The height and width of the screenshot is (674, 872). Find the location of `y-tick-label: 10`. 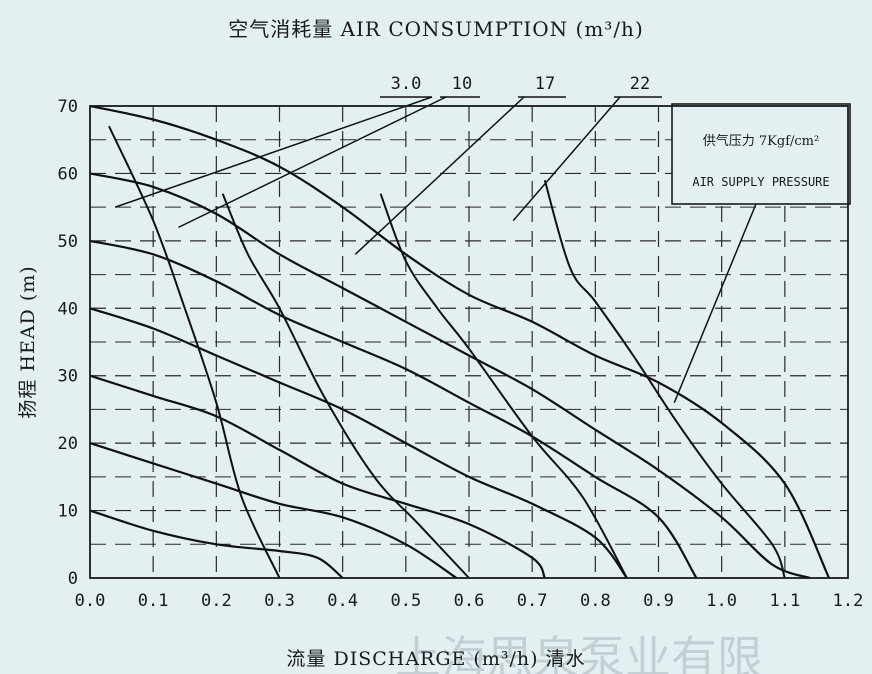

y-tick-label: 10 is located at coordinates (68, 512).